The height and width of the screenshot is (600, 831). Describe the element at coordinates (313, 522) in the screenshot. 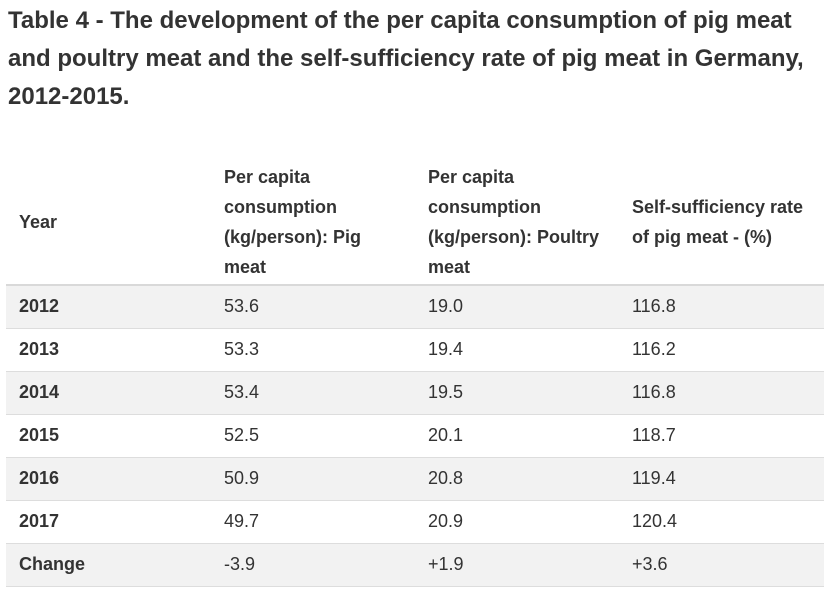

I see `cell-pig-meat: 49.7` at that location.